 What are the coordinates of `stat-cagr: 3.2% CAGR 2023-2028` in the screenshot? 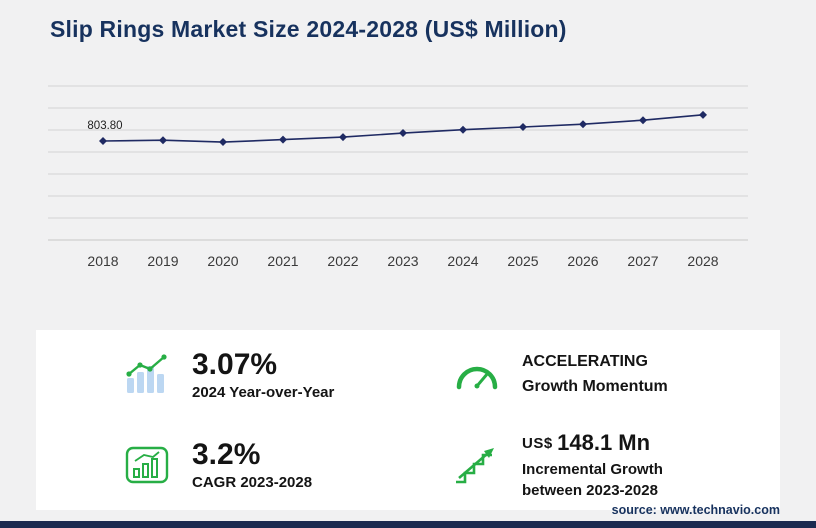 It's located at (222, 465).